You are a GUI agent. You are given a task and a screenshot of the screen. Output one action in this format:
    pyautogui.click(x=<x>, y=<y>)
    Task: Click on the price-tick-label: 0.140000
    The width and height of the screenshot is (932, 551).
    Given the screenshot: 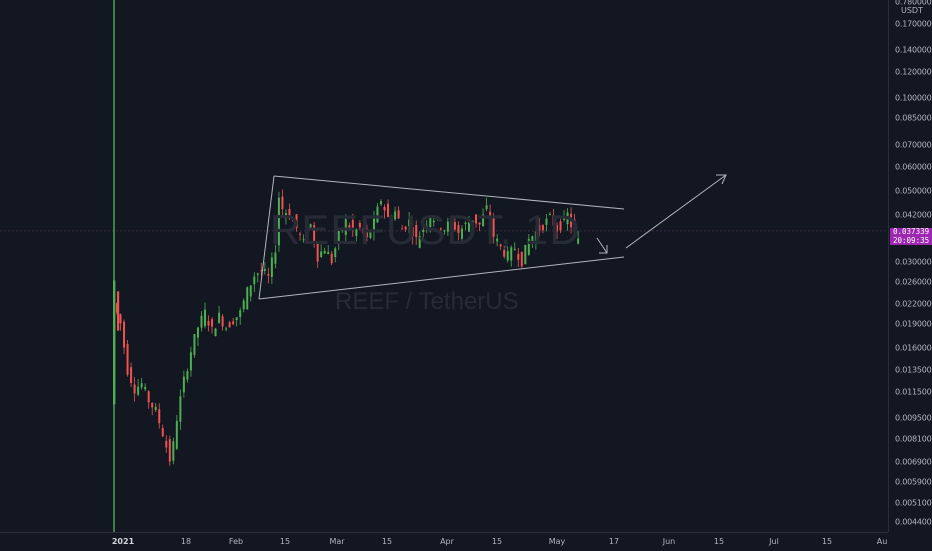 What is the action you would take?
    pyautogui.click(x=913, y=50)
    